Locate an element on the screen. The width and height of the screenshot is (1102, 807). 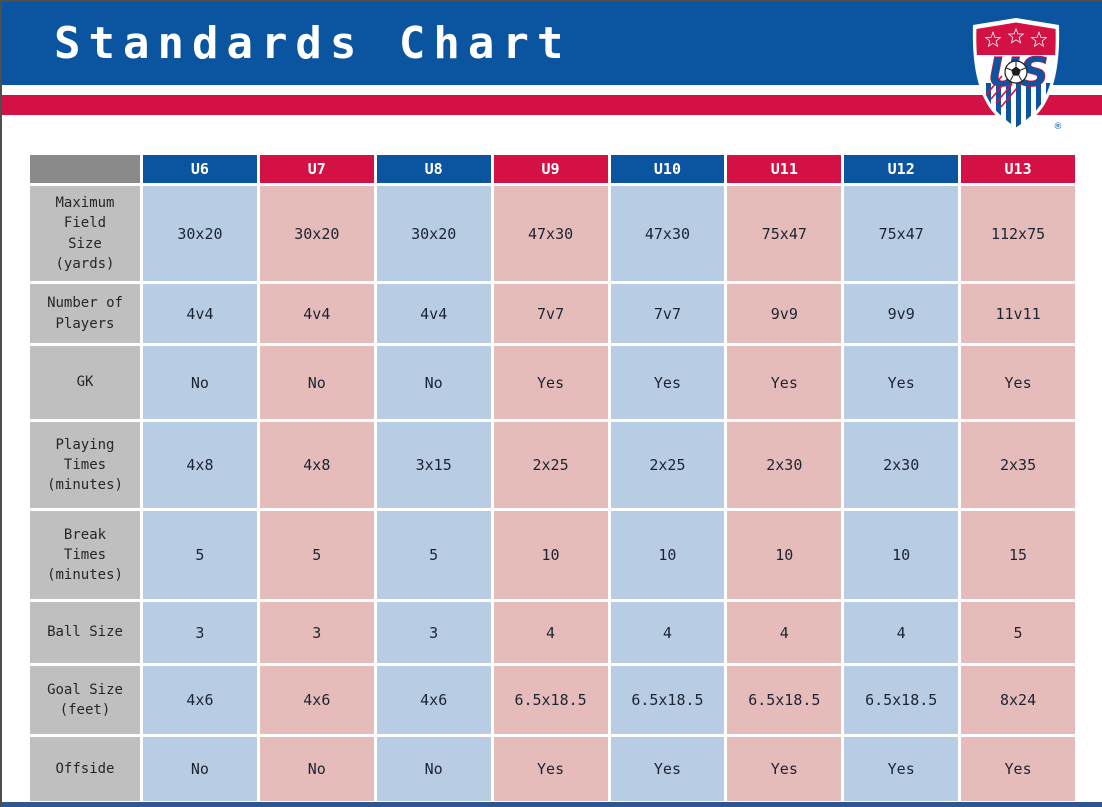
cell-u13-ball-size: 5 is located at coordinates (1018, 632).